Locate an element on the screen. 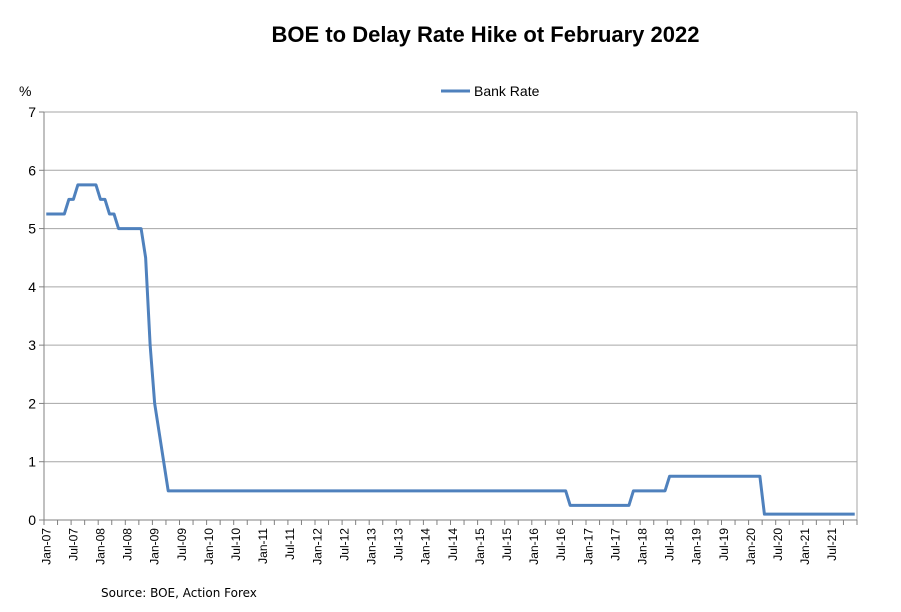 The image size is (901, 612). y-tick-label: 7 is located at coordinates (32, 112).